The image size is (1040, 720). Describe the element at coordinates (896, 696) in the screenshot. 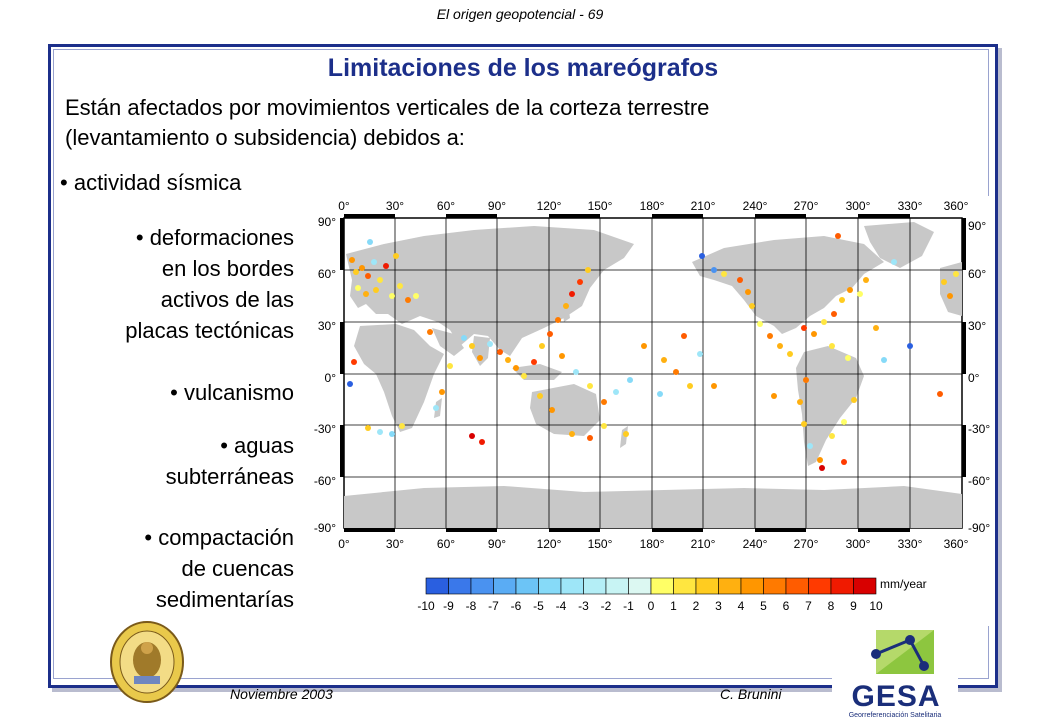

I see `gesa-logo-name: GESA` at that location.